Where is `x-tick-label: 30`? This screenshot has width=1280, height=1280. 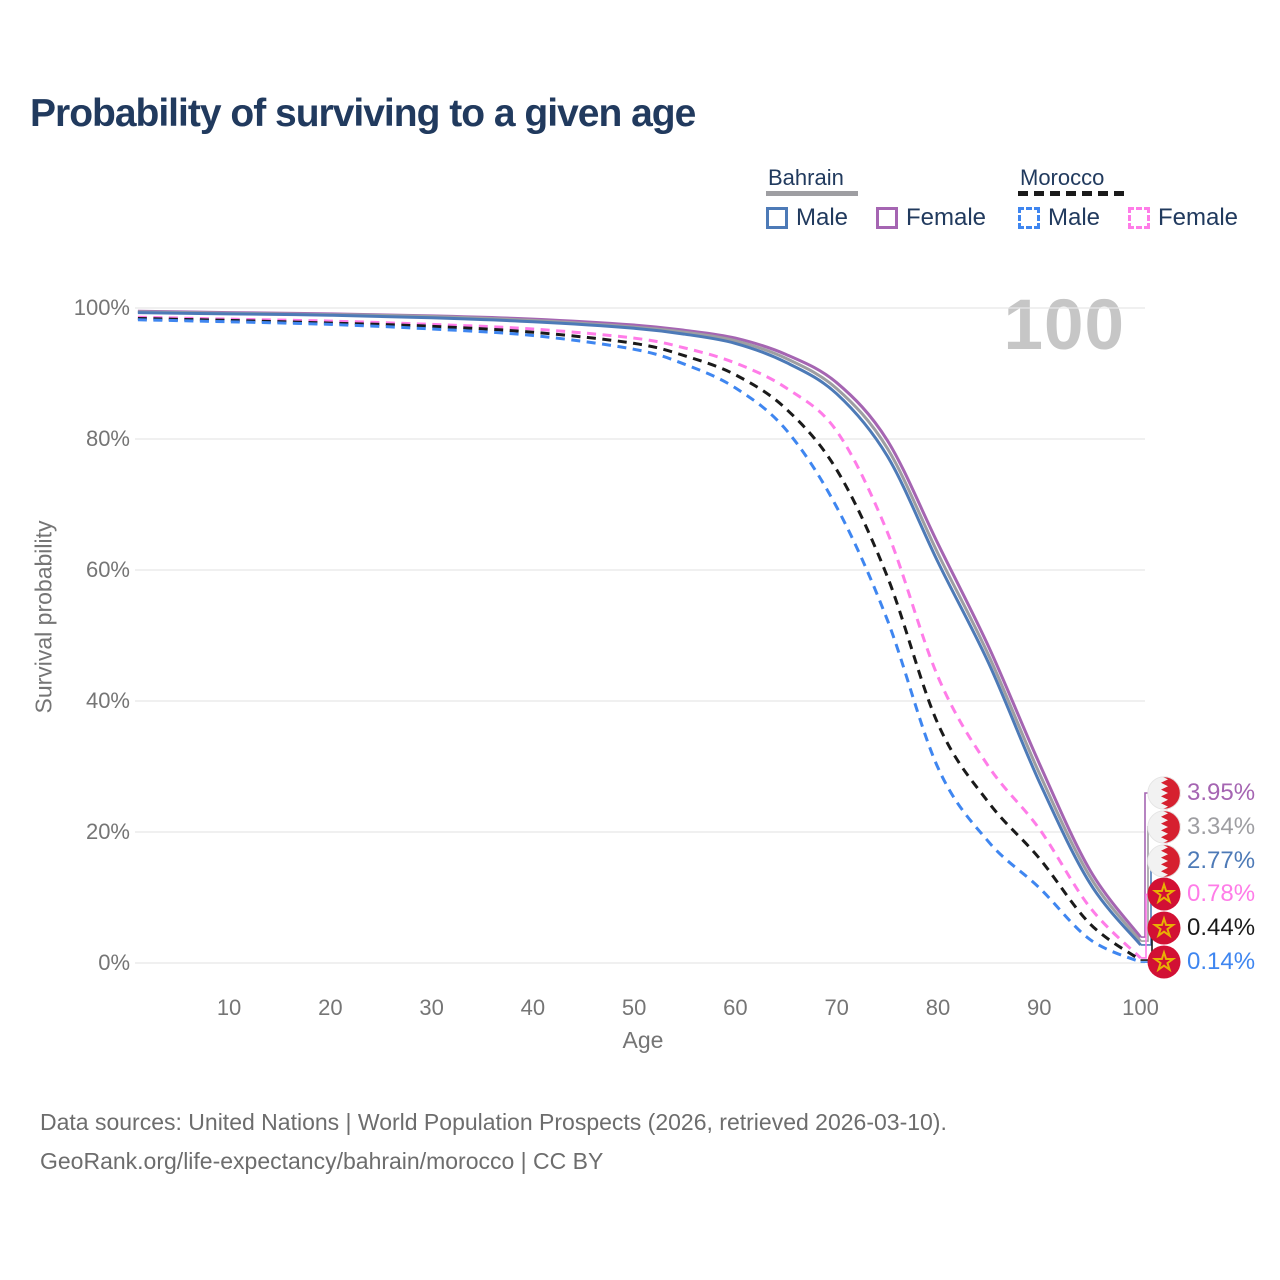 x-tick-label: 30 is located at coordinates (431, 1007).